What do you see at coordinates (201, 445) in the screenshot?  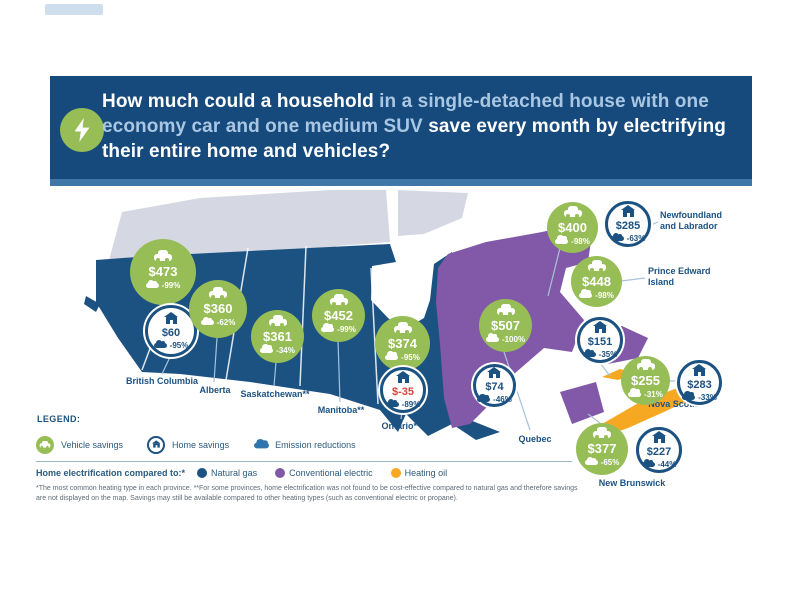 I see `legend-label: Home savings` at bounding box center [201, 445].